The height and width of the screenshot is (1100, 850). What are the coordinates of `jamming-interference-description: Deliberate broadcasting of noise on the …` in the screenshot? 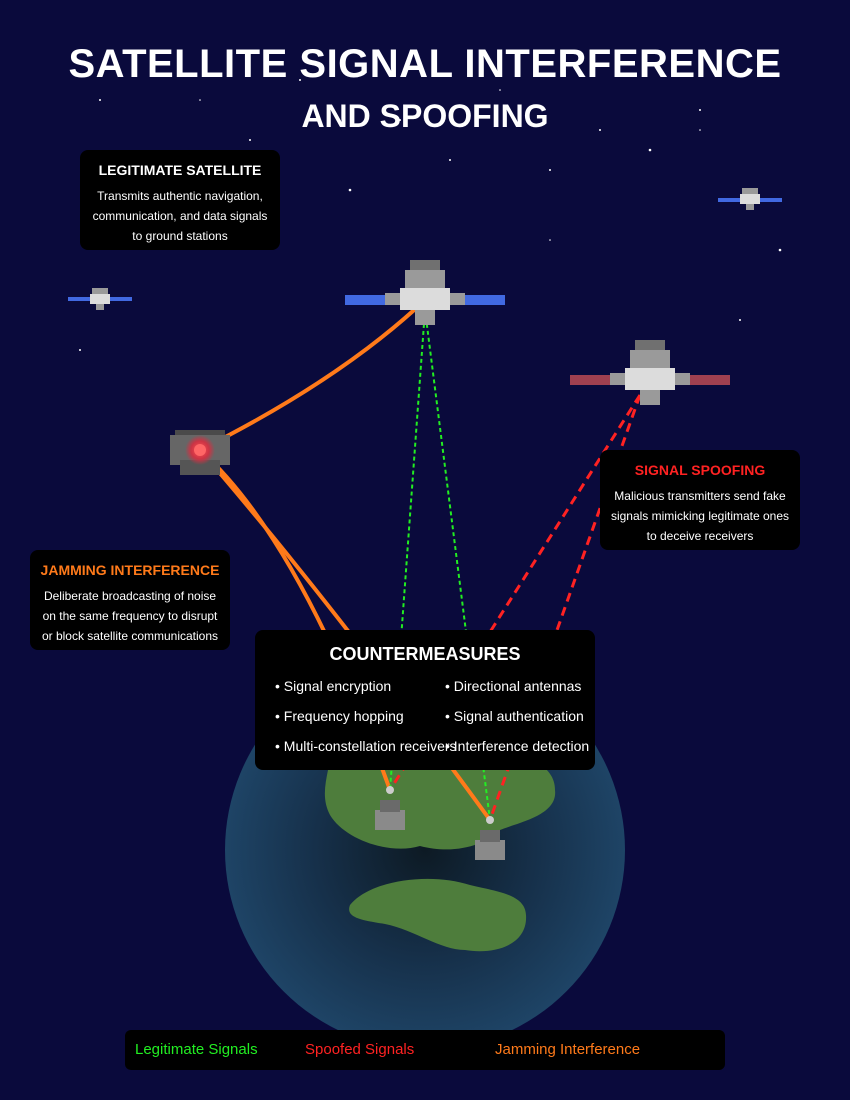 It's located at (130, 616).